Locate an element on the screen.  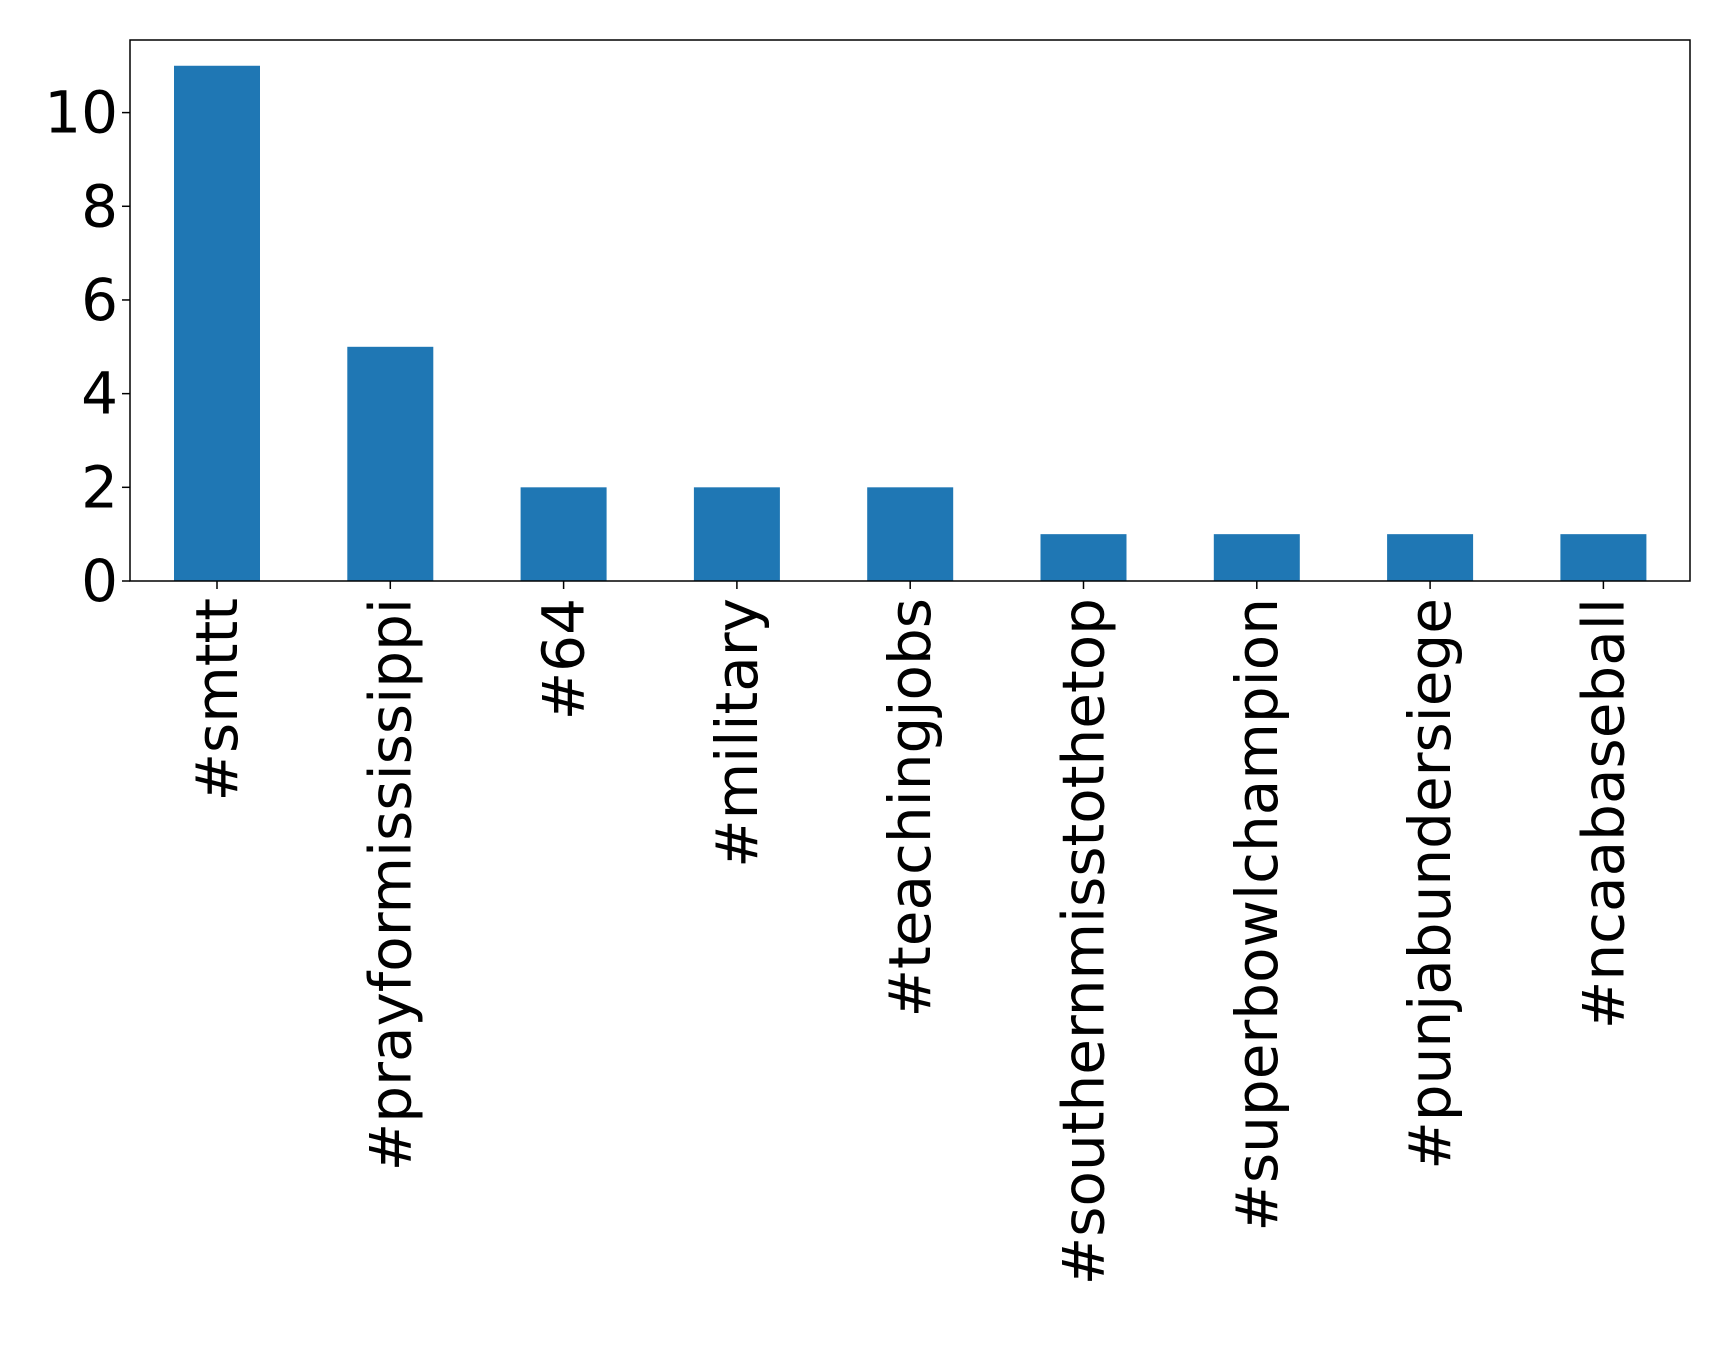
x-tick-label: #teachingjobs is located at coordinates (910, 808).